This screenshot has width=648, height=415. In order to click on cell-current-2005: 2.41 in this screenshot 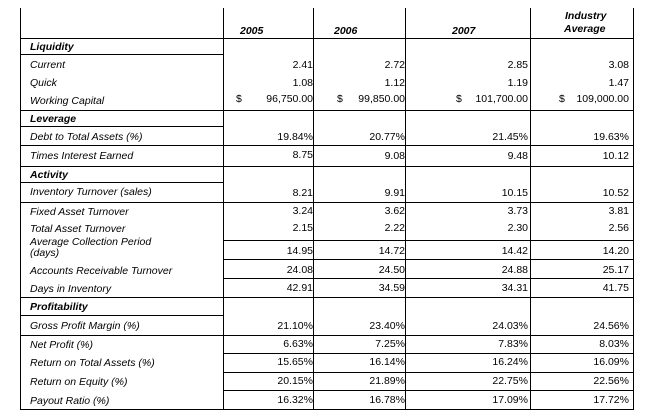, I will do `click(302, 65)`.